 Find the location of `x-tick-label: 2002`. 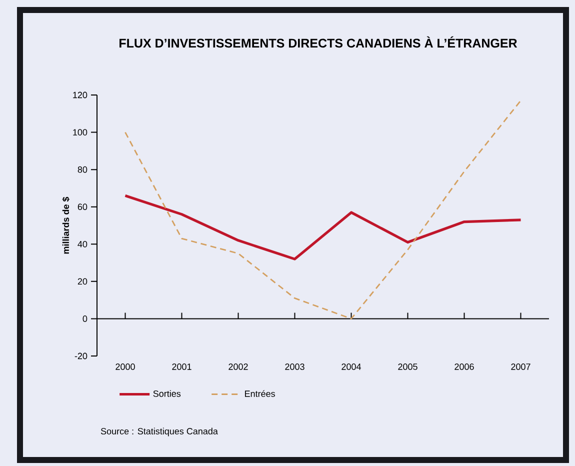

x-tick-label: 2002 is located at coordinates (238, 367).